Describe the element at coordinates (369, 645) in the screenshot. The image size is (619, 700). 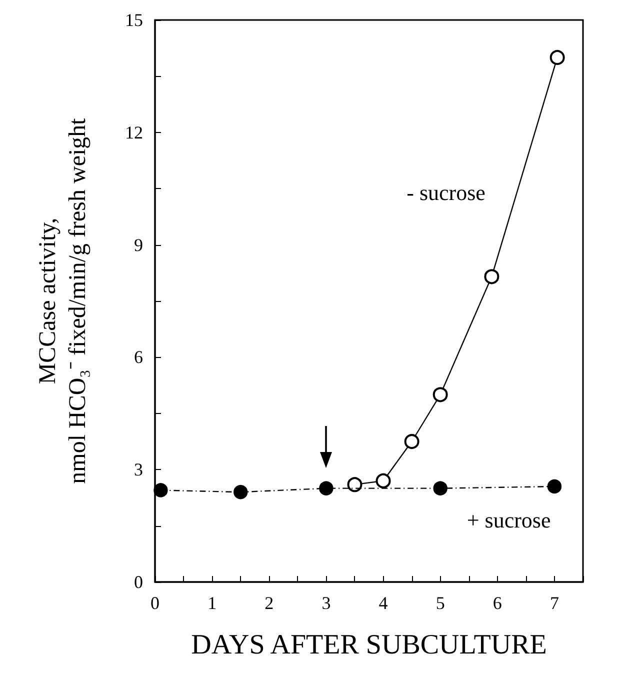
I see `x-axis-title: DAYS AFTER SUBCULTURE` at that location.